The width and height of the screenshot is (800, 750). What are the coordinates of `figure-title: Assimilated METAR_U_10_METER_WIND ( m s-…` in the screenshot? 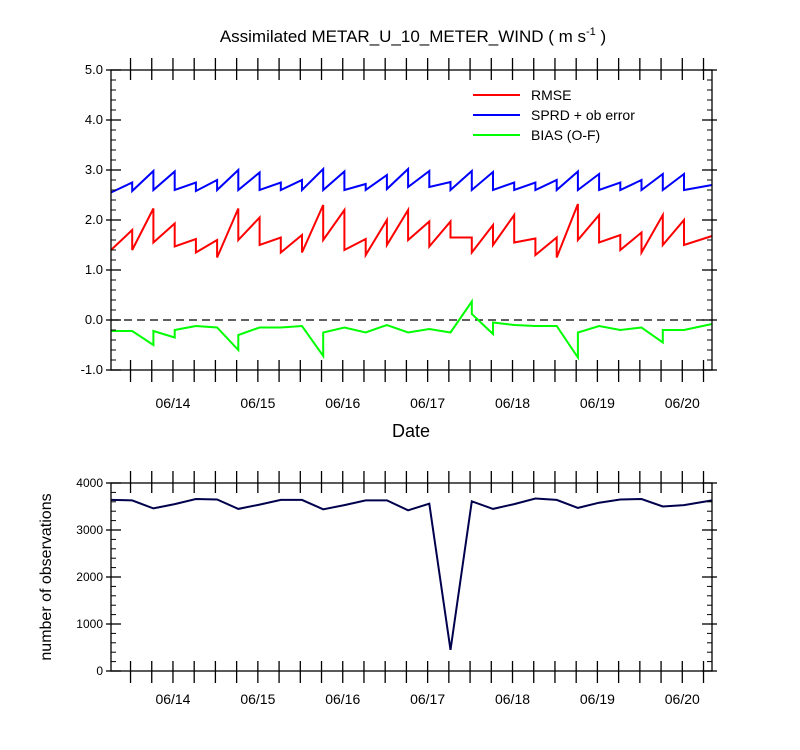 It's located at (413, 36).